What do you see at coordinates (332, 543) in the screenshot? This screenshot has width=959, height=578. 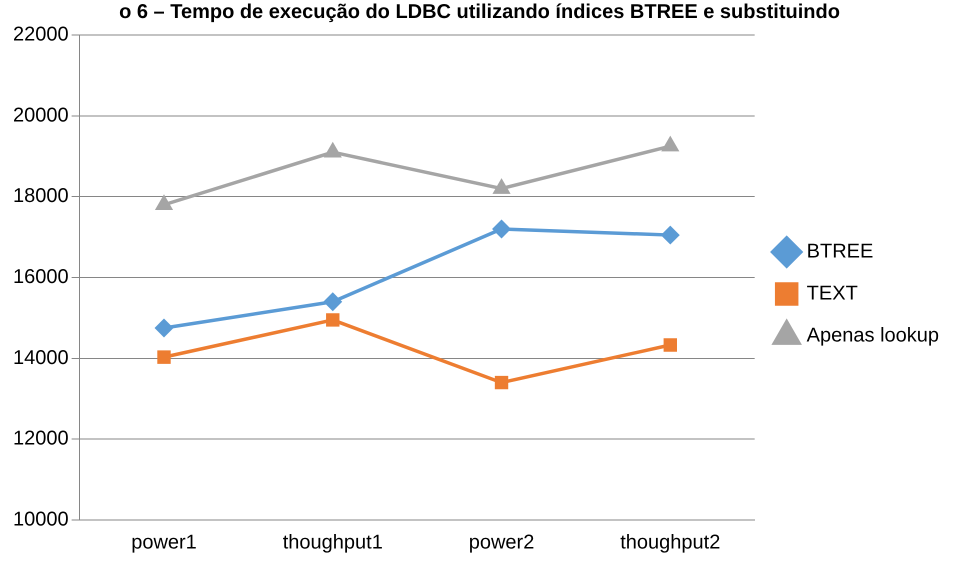 I see `x-tick-label: thoughput1` at bounding box center [332, 543].